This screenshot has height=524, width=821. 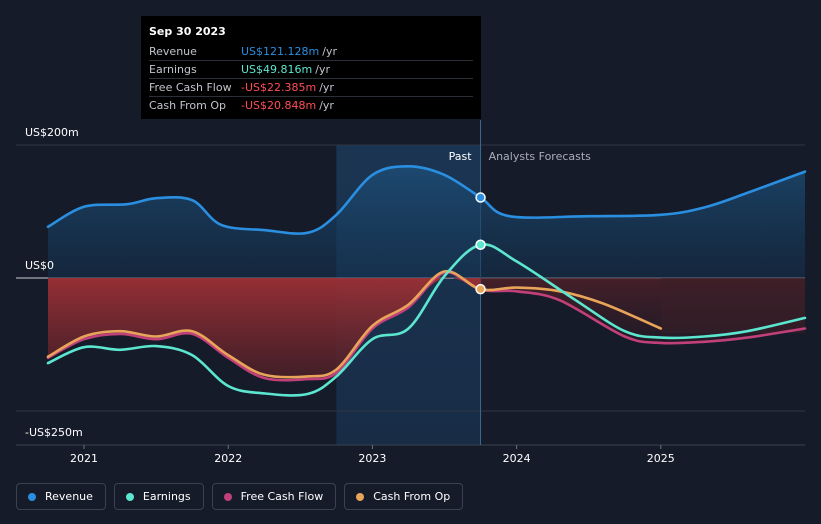 I want to click on tooltip-value: -US$22.385m, so click(x=279, y=87).